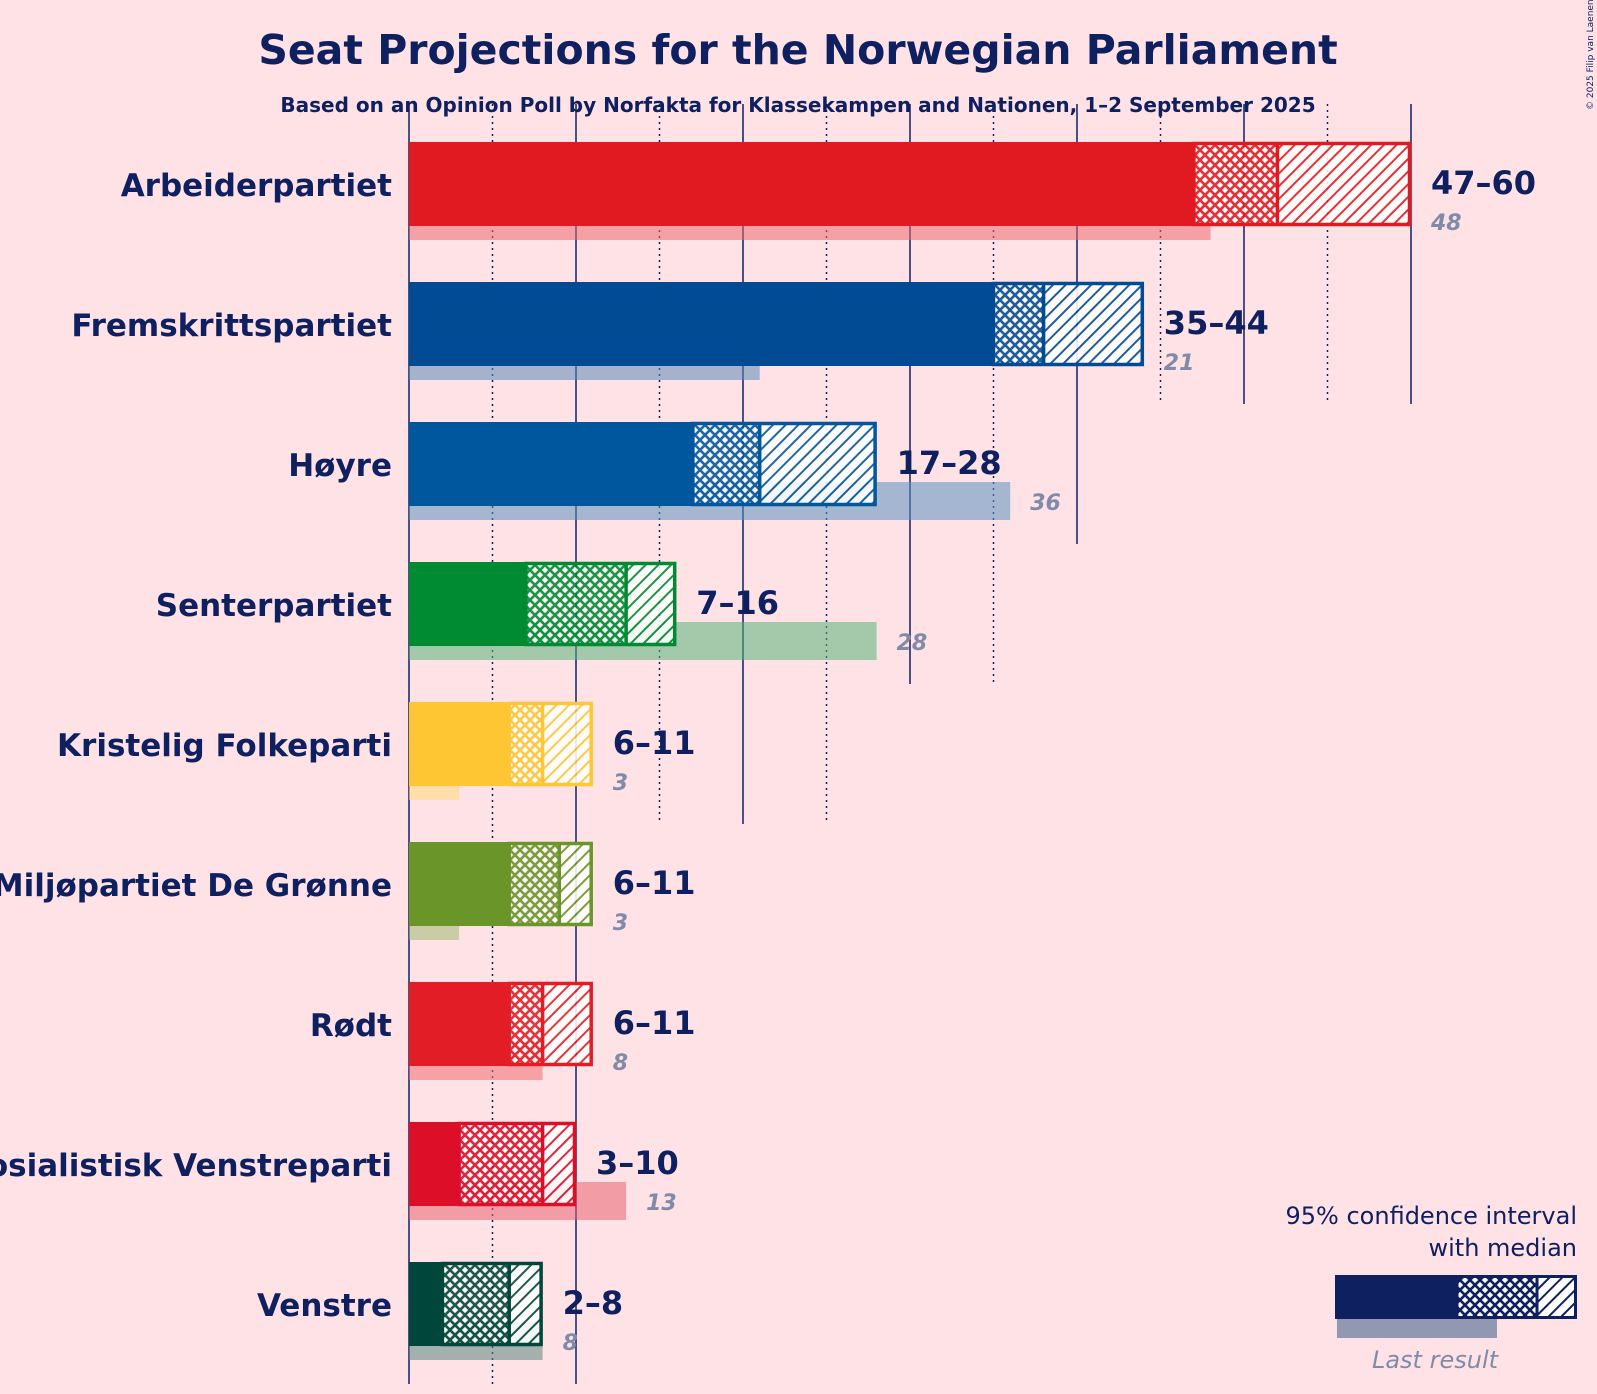 The width and height of the screenshot is (1597, 1394). Describe the element at coordinates (1446, 223) in the screenshot. I see `last-result-label: 48` at that location.